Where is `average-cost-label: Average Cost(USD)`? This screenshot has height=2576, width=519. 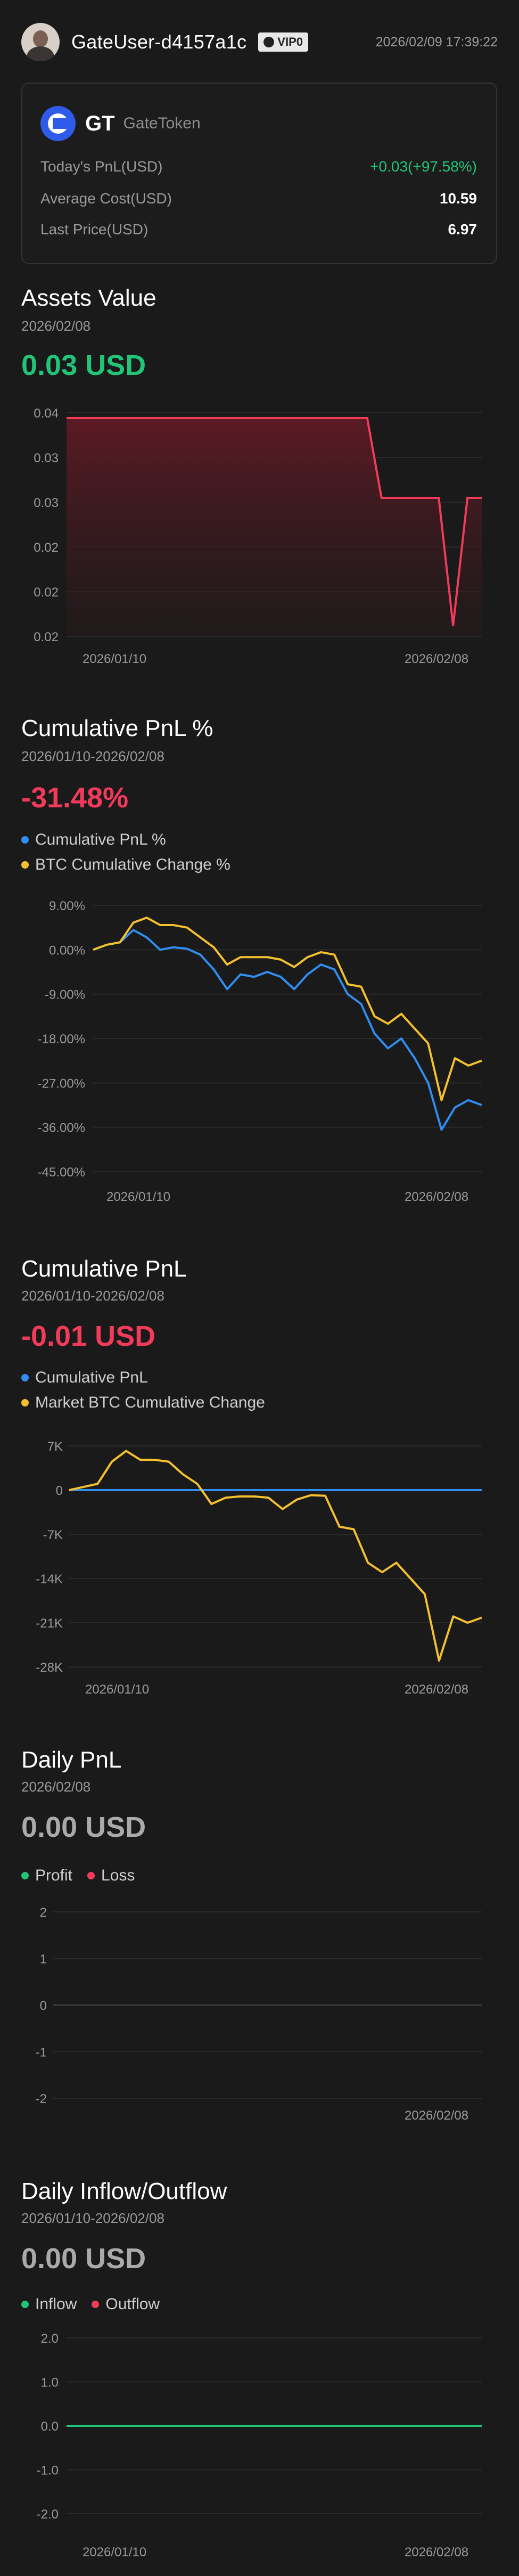 average-cost-label: Average Cost(USD) is located at coordinates (106, 198).